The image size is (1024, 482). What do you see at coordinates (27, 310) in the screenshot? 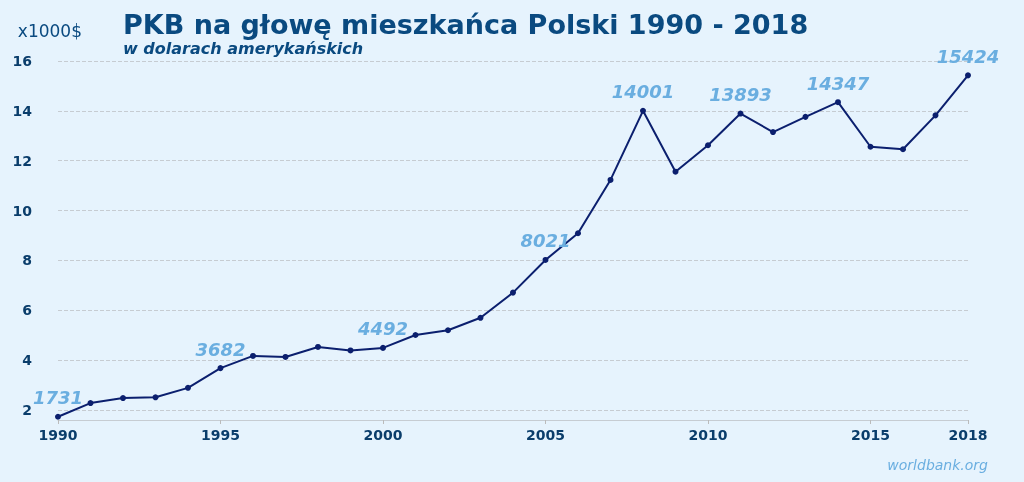
I see `y-tick-label: 6` at bounding box center [27, 310].